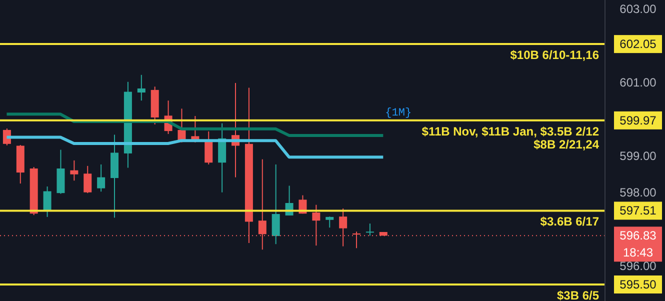  What do you see at coordinates (638, 266) in the screenshot?
I see `y-tick-label: 596.00` at bounding box center [638, 266].